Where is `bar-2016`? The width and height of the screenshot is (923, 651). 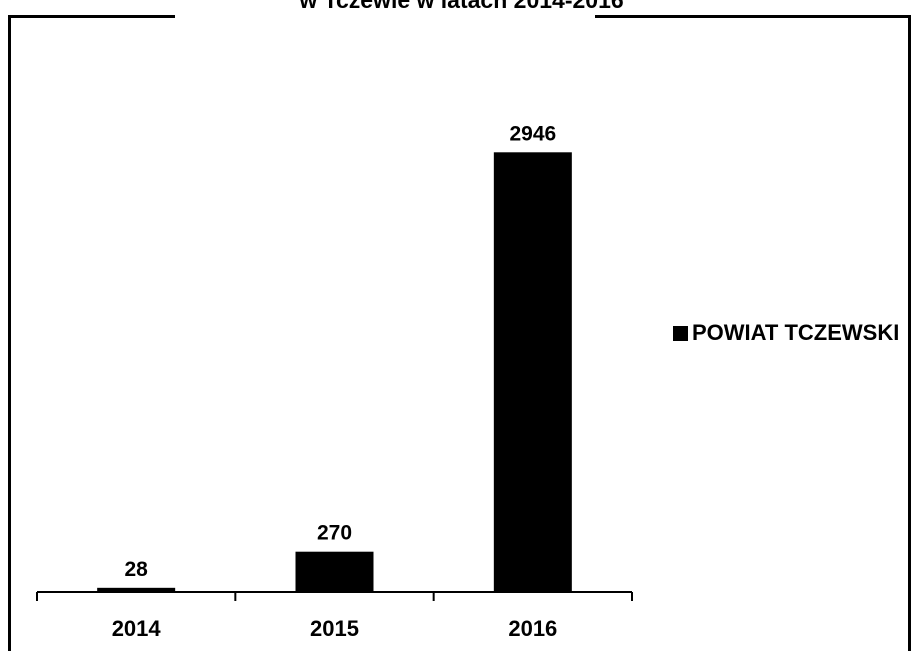
bar-2016 is located at coordinates (532, 372).